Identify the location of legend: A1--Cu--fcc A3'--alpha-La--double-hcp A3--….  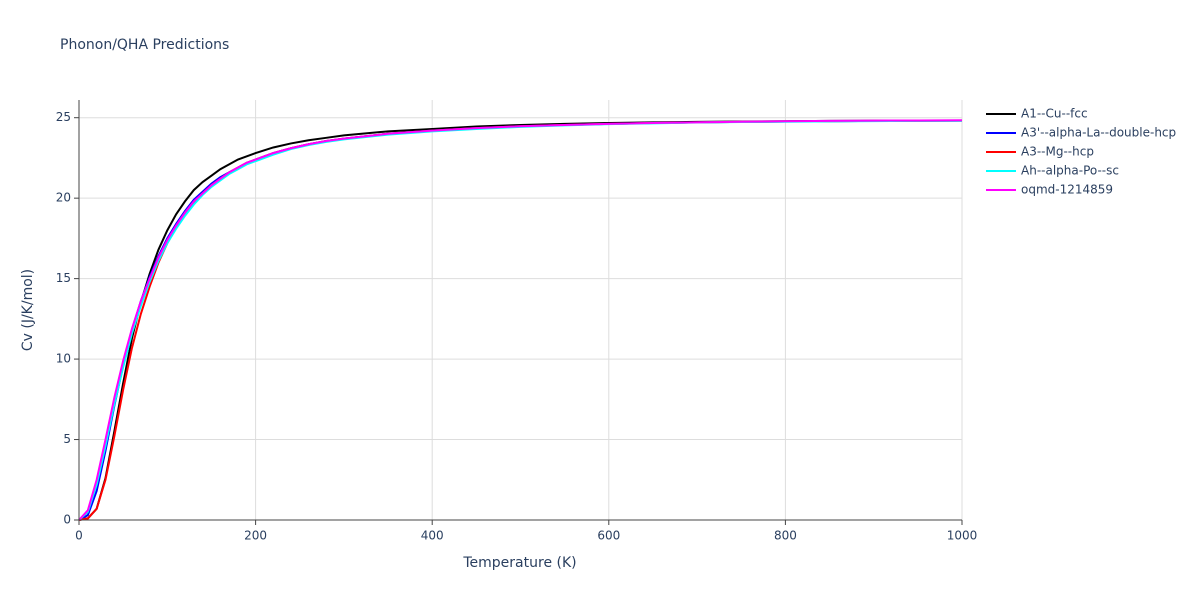
(1081, 152).